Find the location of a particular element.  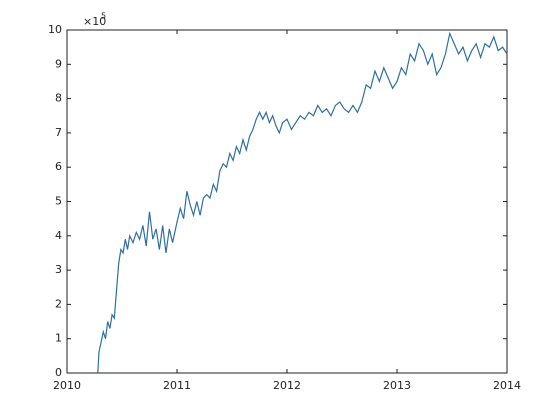

y-tick-label: 7 is located at coordinates (58, 132).